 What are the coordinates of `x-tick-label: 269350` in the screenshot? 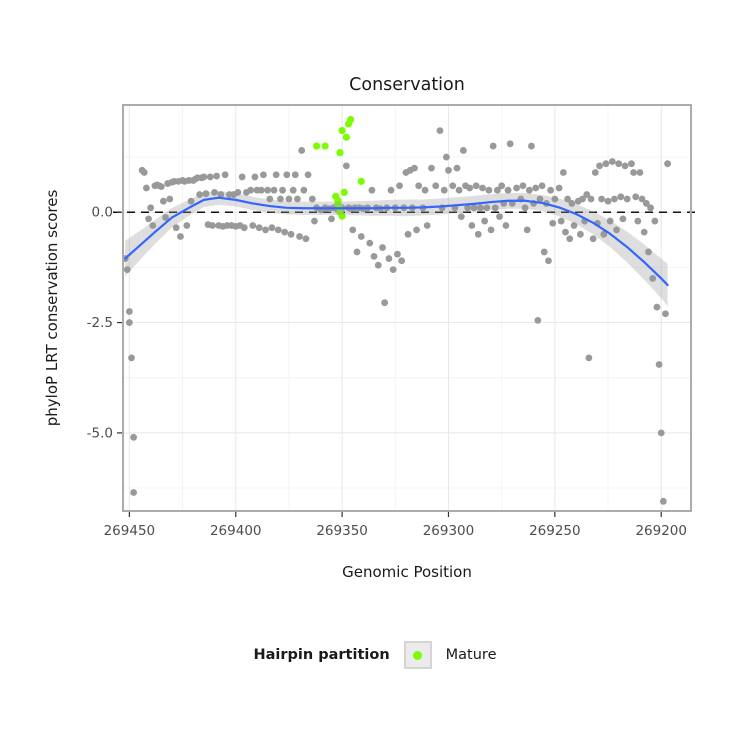 It's located at (342, 531).